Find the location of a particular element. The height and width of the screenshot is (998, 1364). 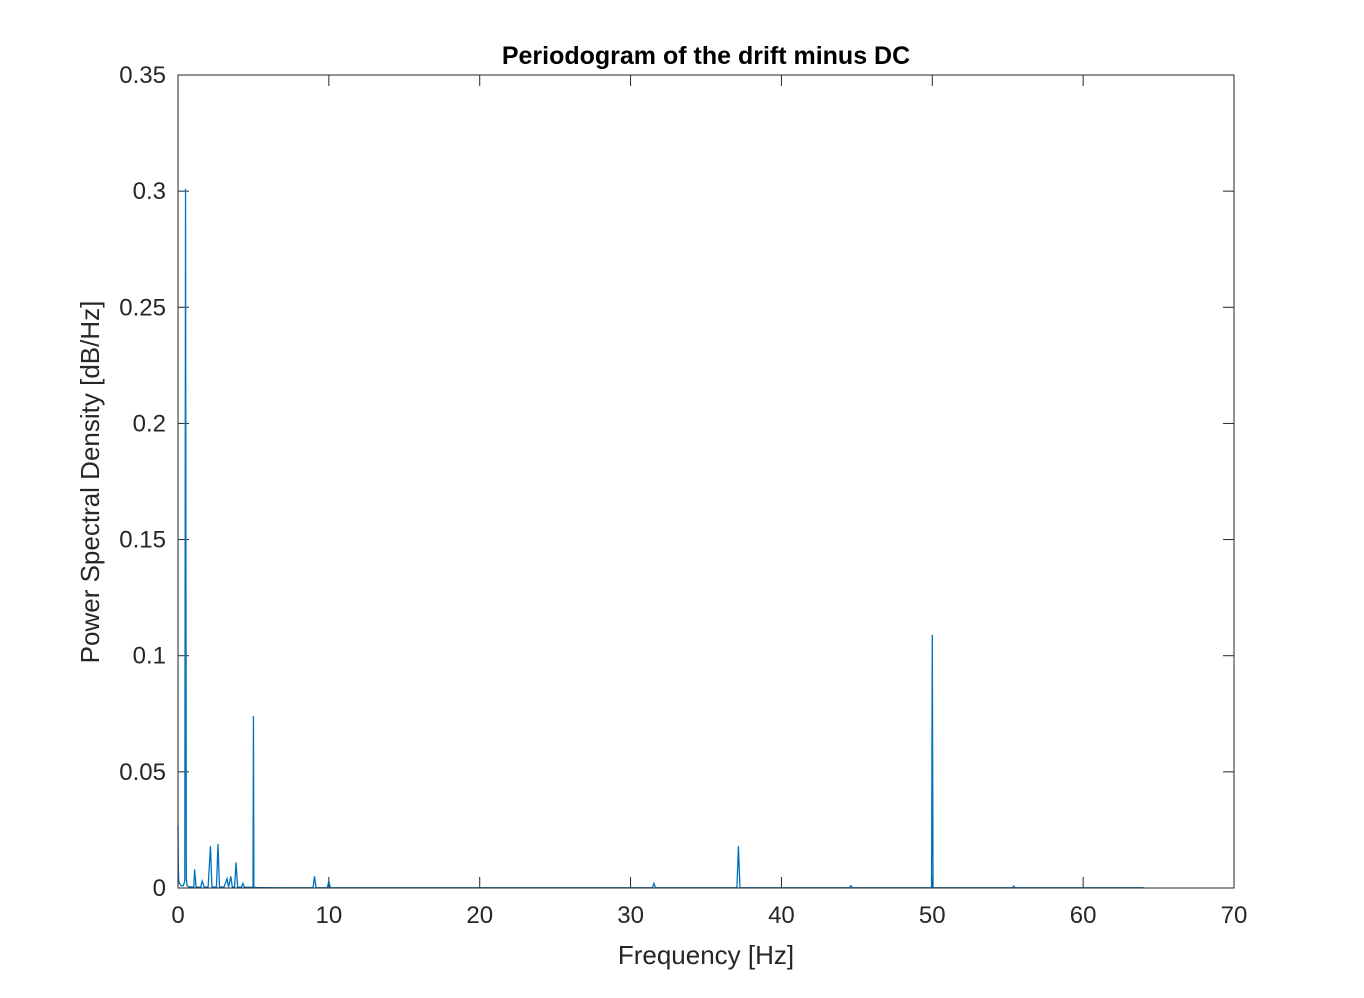

x-tick-label: 40 is located at coordinates (781, 915).